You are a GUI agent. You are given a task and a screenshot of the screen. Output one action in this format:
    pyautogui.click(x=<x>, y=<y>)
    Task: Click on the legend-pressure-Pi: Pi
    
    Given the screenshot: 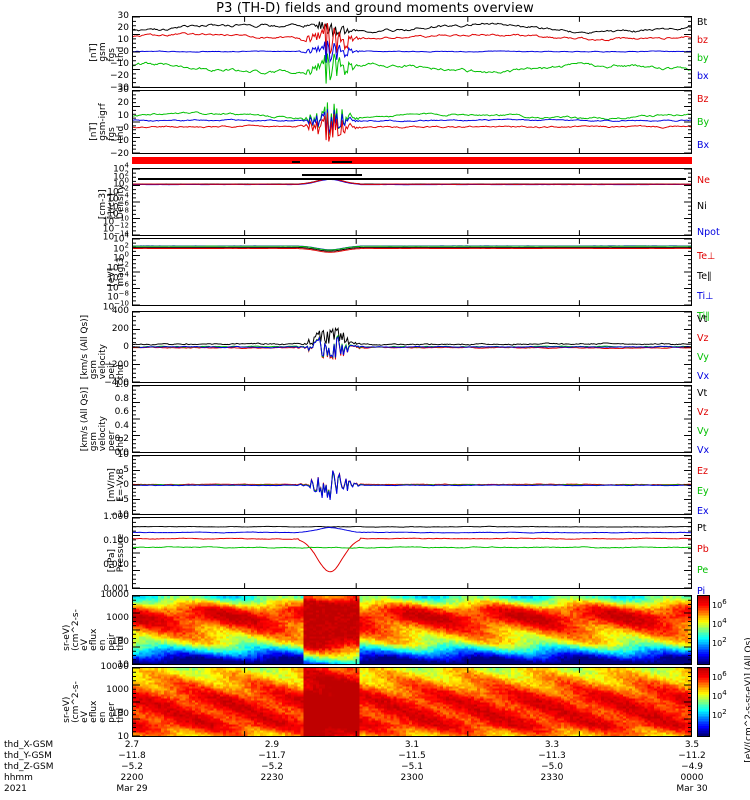 What is the action you would take?
    pyautogui.click(x=701, y=591)
    